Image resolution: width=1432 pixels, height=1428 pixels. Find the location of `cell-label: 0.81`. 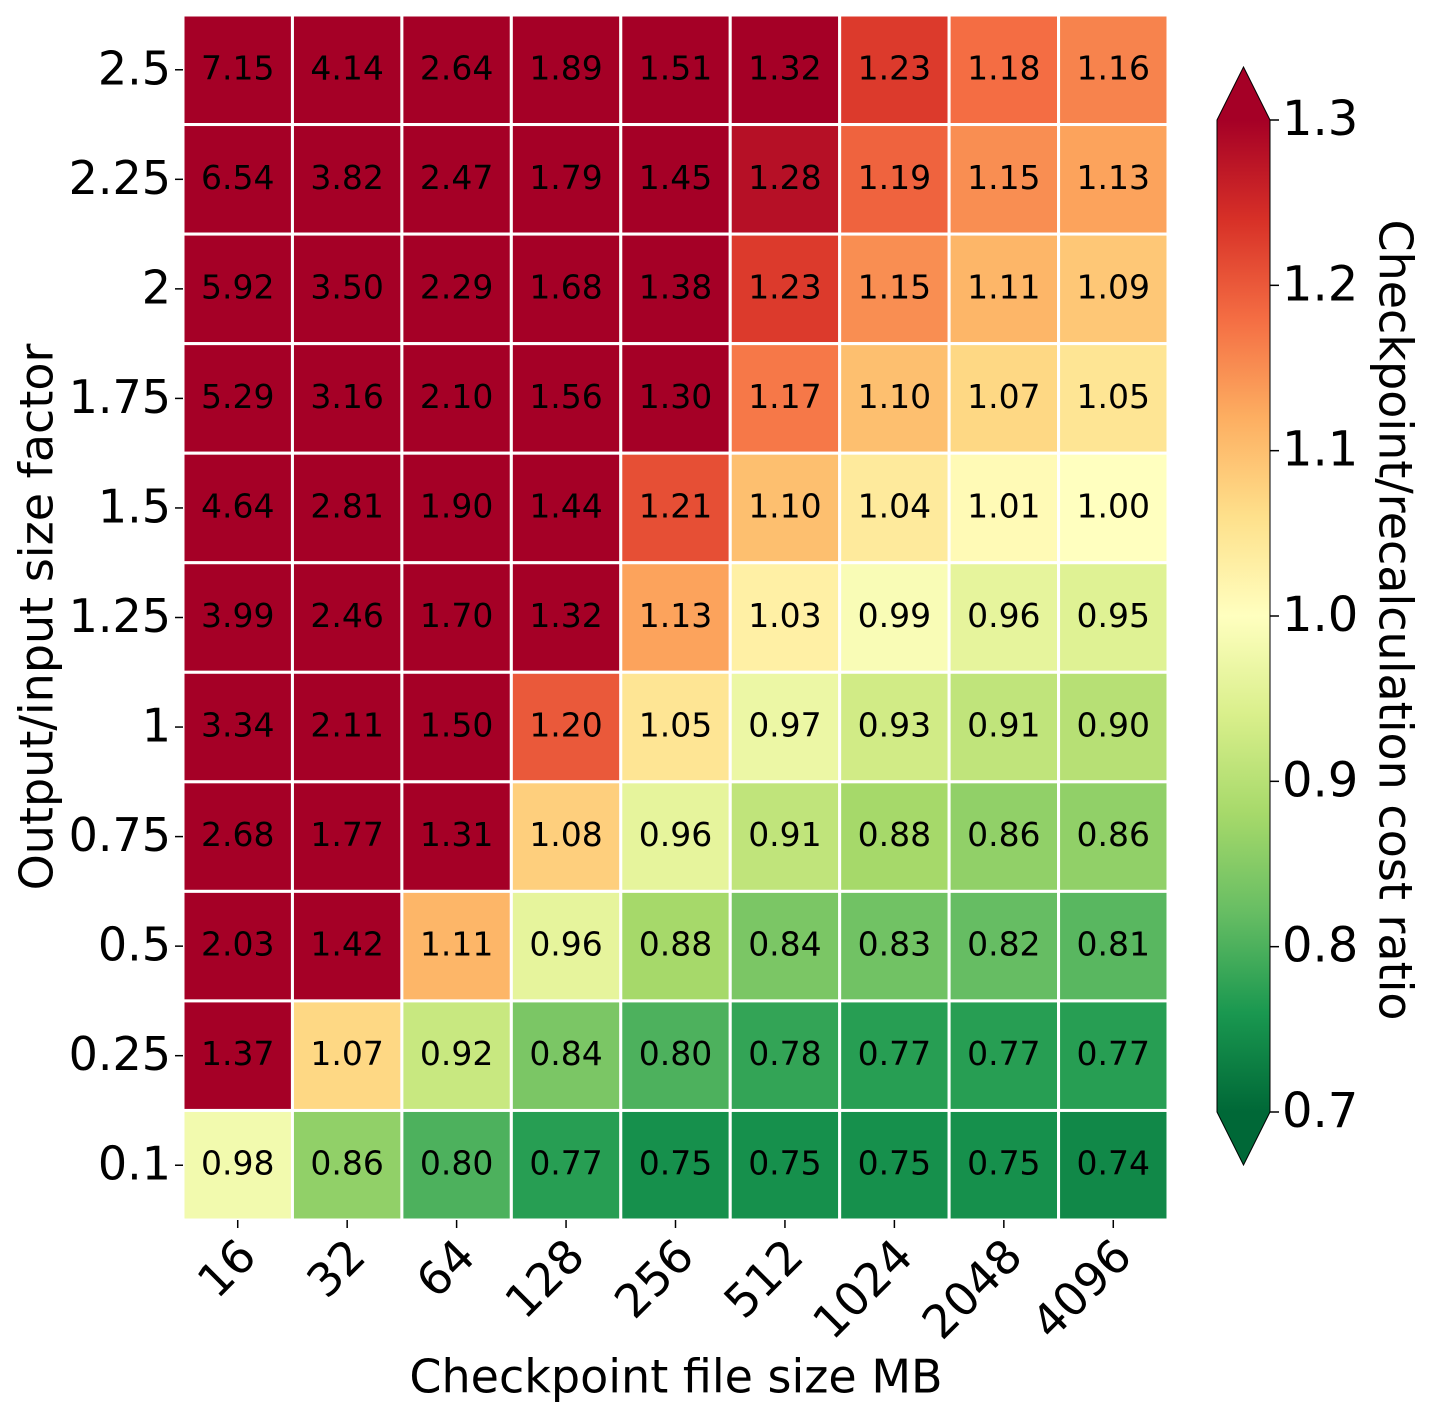

cell-label: 0.81 is located at coordinates (1113, 944).